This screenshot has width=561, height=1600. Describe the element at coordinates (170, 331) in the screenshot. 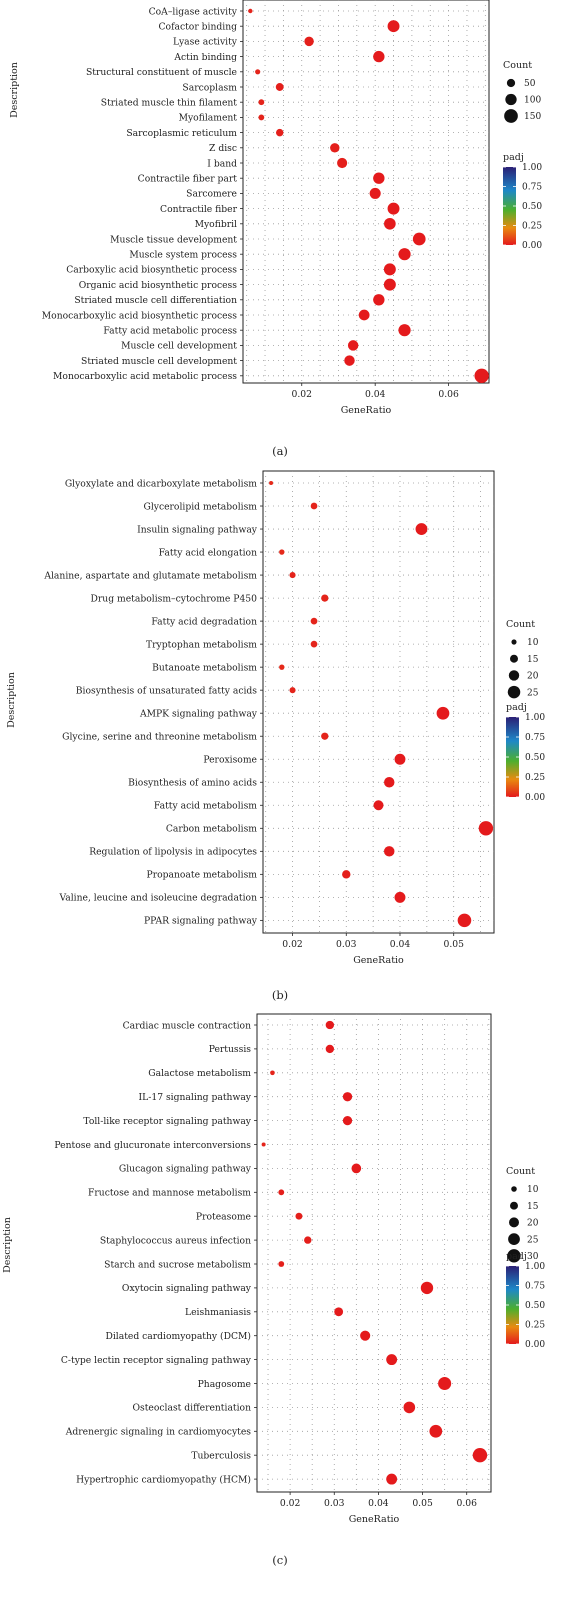

I see `y-tick-label: Fatty acid metabolic process` at that location.